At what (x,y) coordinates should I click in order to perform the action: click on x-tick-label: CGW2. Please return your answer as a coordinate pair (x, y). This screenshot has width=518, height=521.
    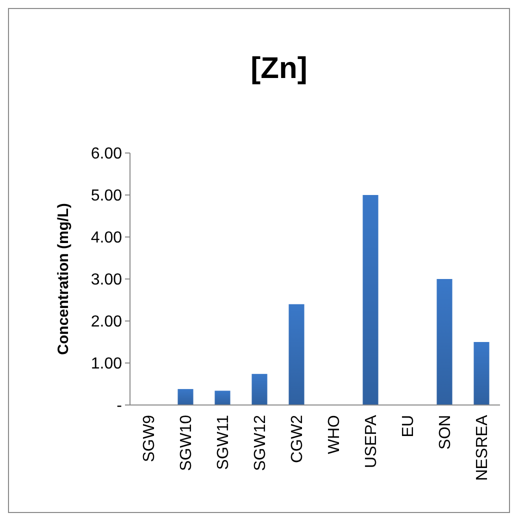
    Looking at the image, I should click on (297, 438).